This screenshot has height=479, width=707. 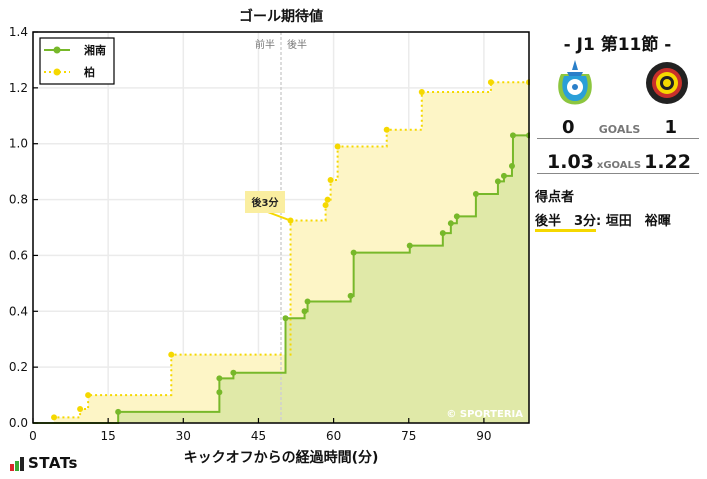 What do you see at coordinates (17, 464) in the screenshot?
I see `stats-bar-icon` at bounding box center [17, 464].